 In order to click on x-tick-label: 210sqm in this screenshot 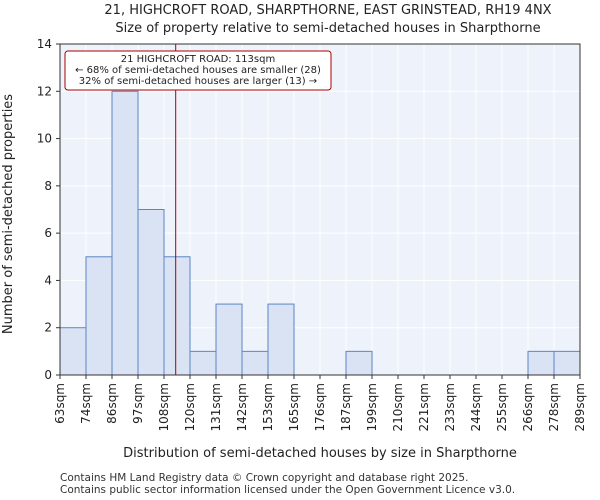, I will do `click(398, 407)`.